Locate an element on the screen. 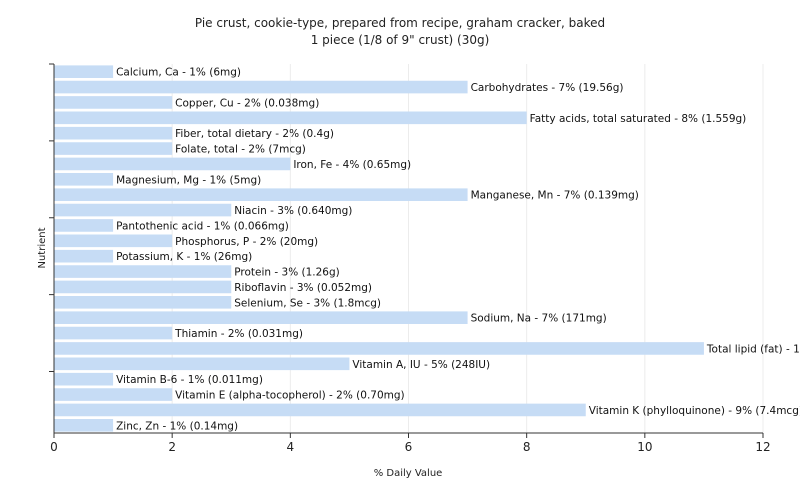  x-tick-label-0: 0 is located at coordinates (54, 447).